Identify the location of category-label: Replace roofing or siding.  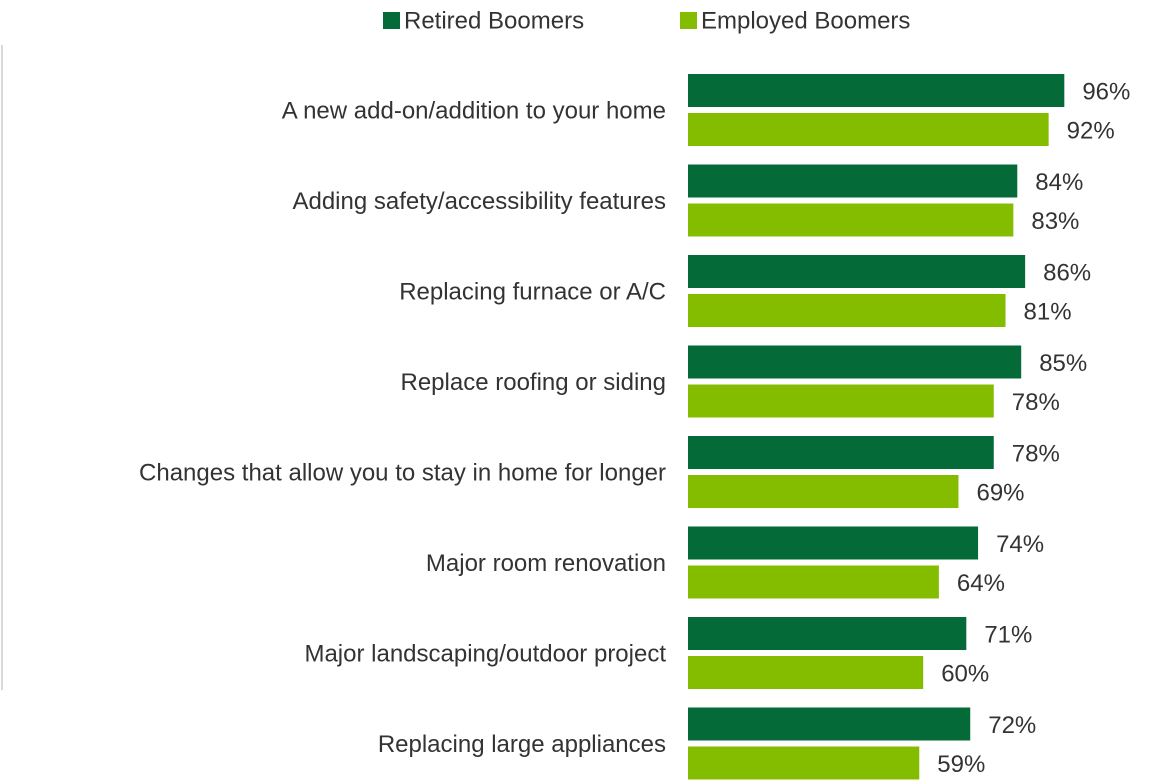
(534, 382).